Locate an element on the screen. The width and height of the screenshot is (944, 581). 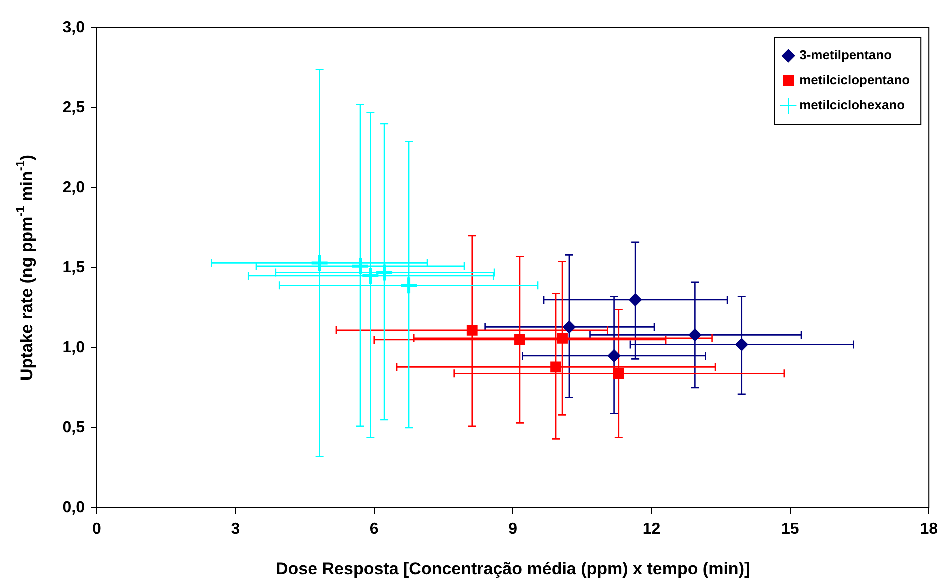
y-tick-label: 2,5 is located at coordinates (74, 107).